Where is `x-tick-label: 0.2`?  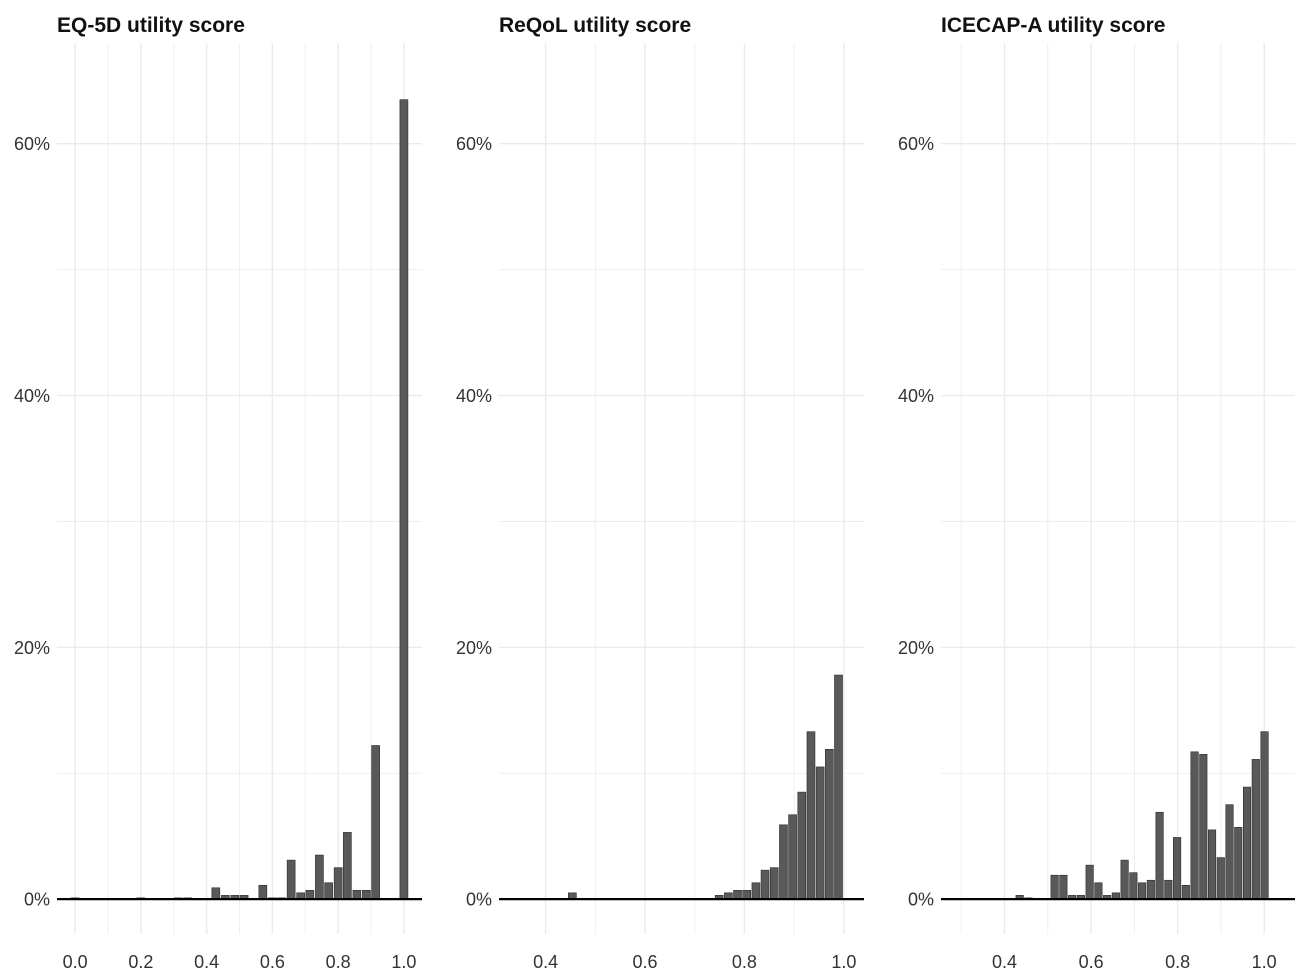
x-tick-label: 0.2 is located at coordinates (140, 960).